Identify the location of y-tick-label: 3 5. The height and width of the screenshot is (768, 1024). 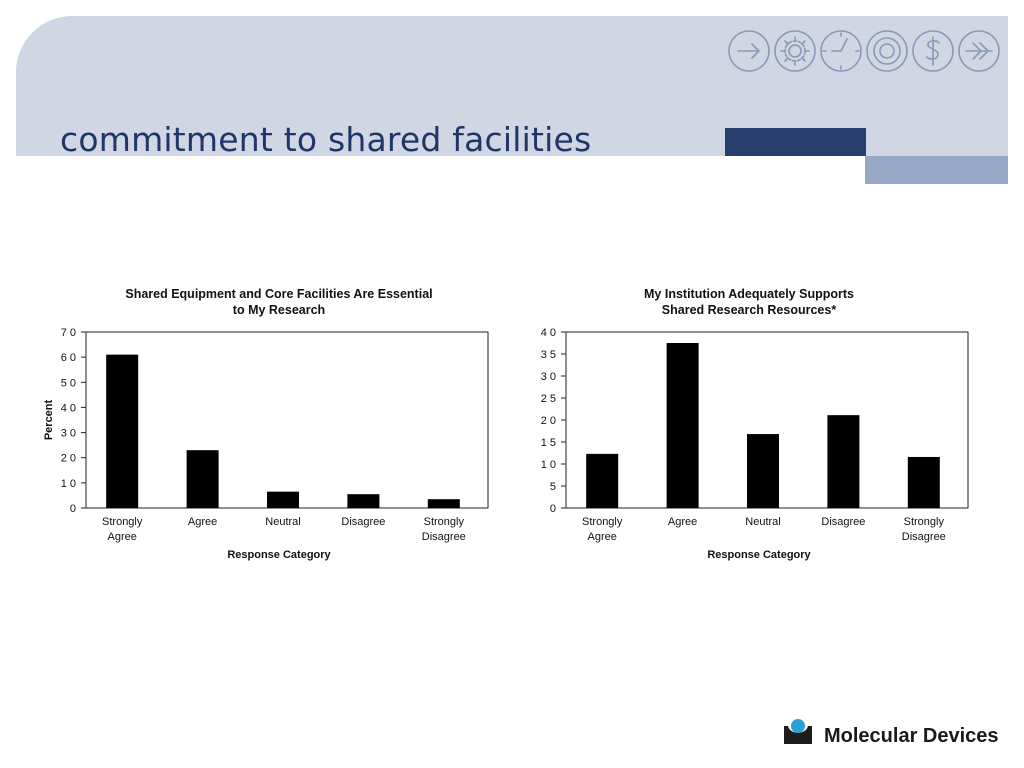
(548, 355).